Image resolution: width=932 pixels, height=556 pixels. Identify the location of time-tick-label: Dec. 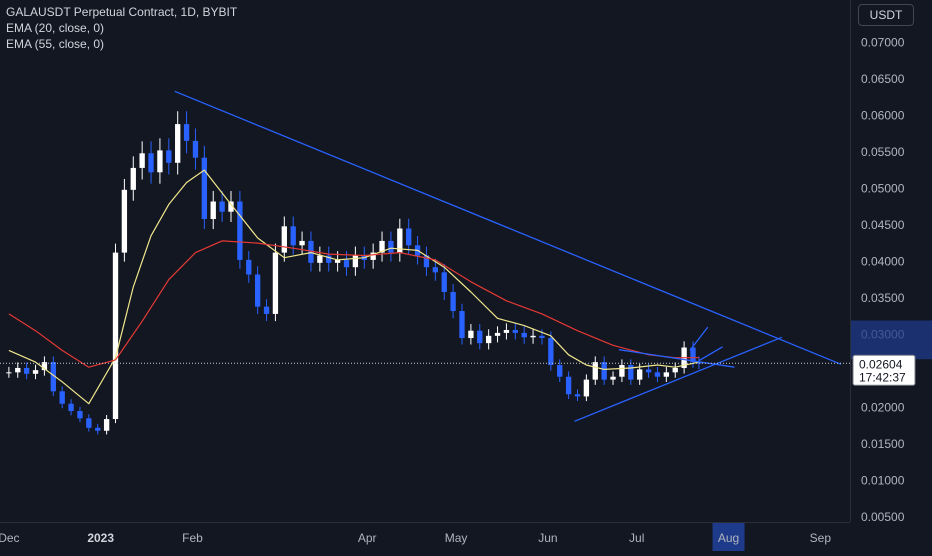
(10, 538).